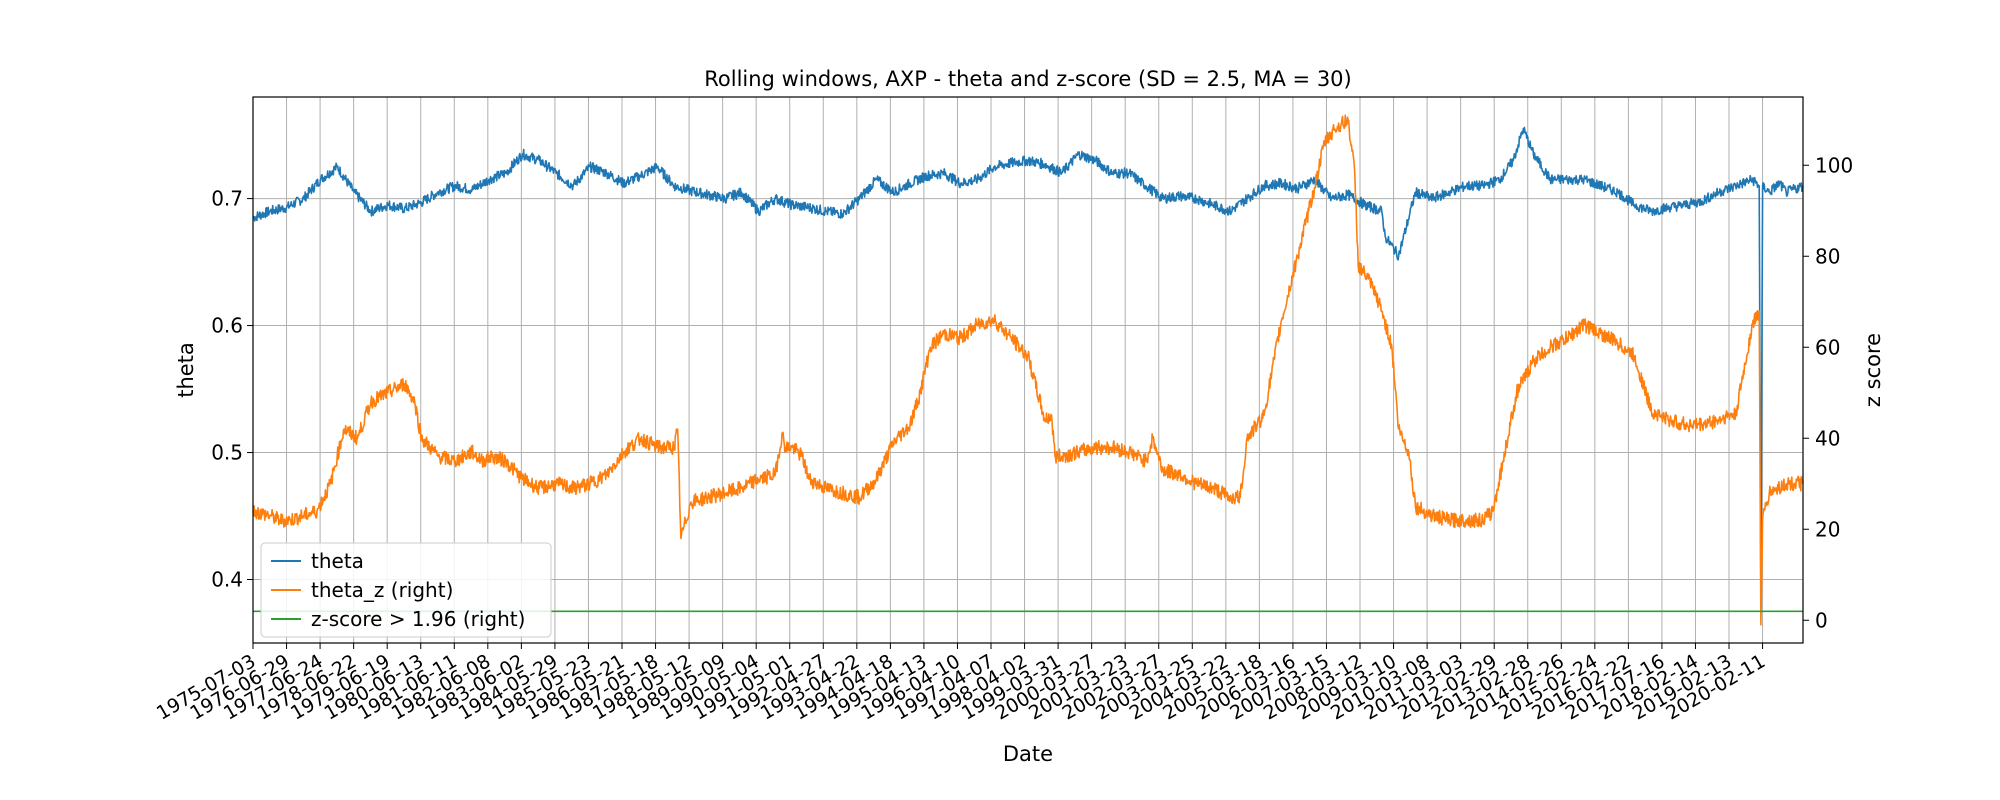 The image size is (2000, 800). What do you see at coordinates (382, 590) in the screenshot?
I see `legend-label: theta_z (right)` at bounding box center [382, 590].